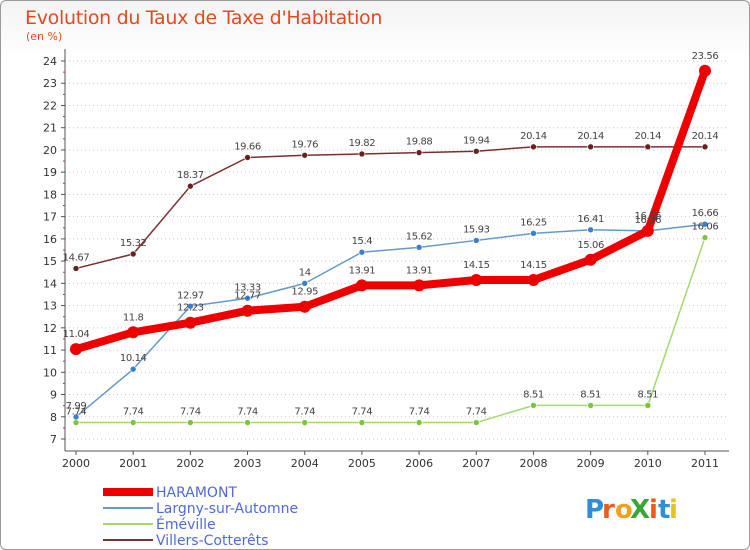  What do you see at coordinates (476, 140) in the screenshot?
I see `data-label: 19.94` at bounding box center [476, 140].